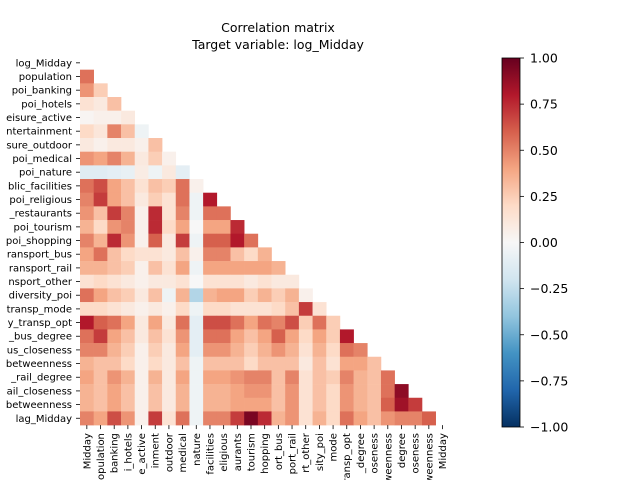 The width and height of the screenshot is (640, 480). What do you see at coordinates (39, 145) in the screenshot?
I see `y-tick-label: sure_outdoor` at bounding box center [39, 145].